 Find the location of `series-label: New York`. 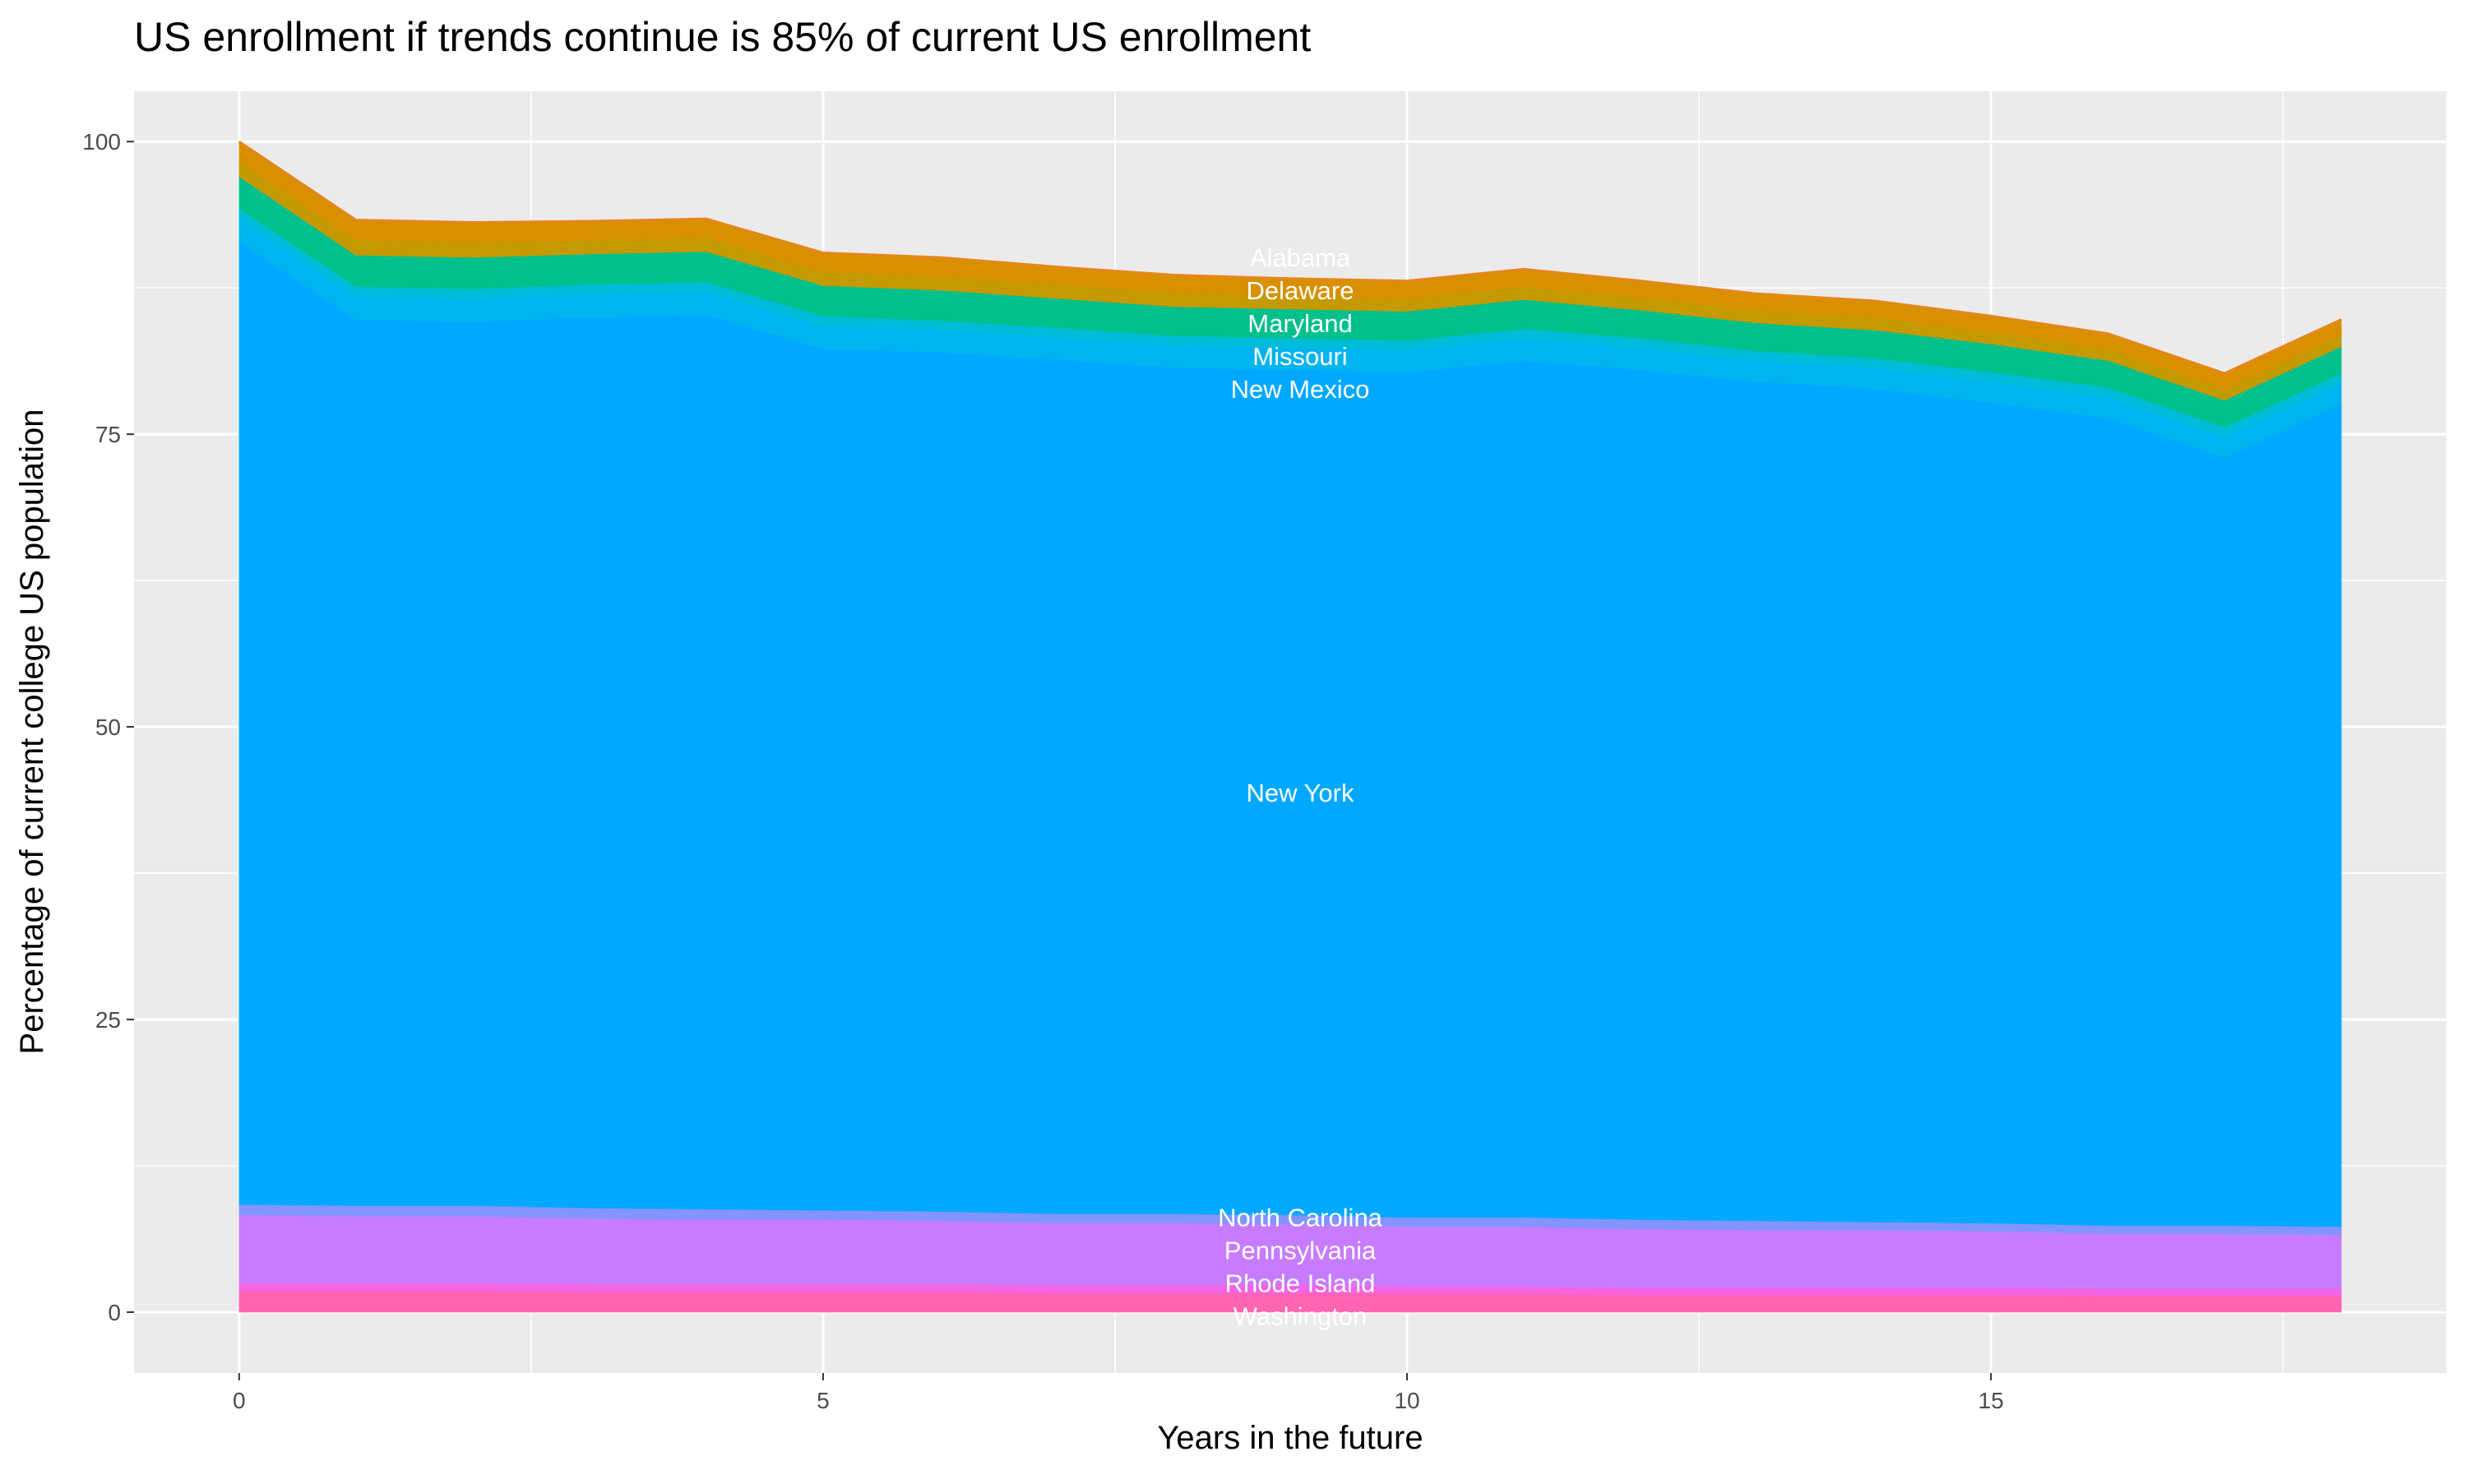

series-label: New York is located at coordinates (1301, 793).